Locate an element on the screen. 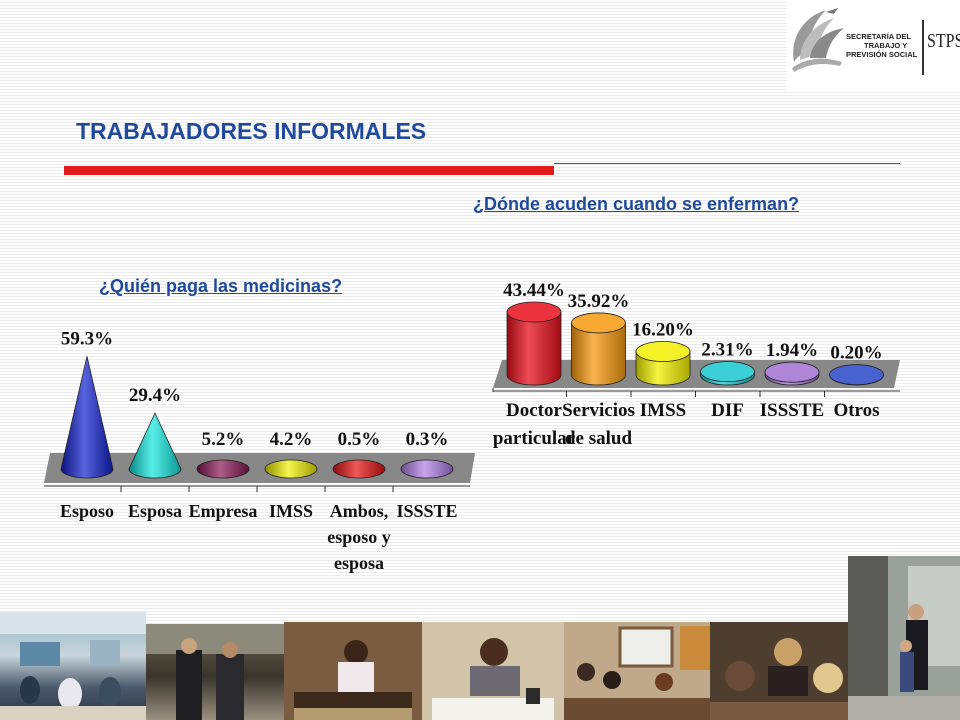 The width and height of the screenshot is (960, 720). chart-2-category-label: ISSSTE is located at coordinates (426, 511).